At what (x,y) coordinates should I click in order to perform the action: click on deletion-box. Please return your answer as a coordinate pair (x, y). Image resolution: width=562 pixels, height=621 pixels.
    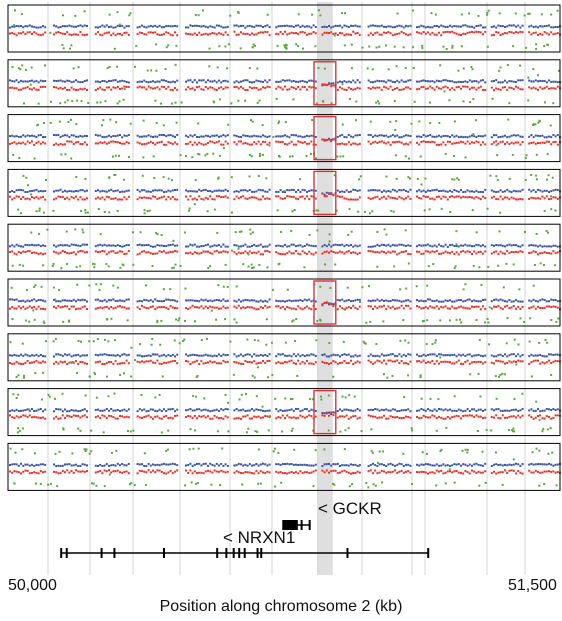
    Looking at the image, I should click on (325, 412).